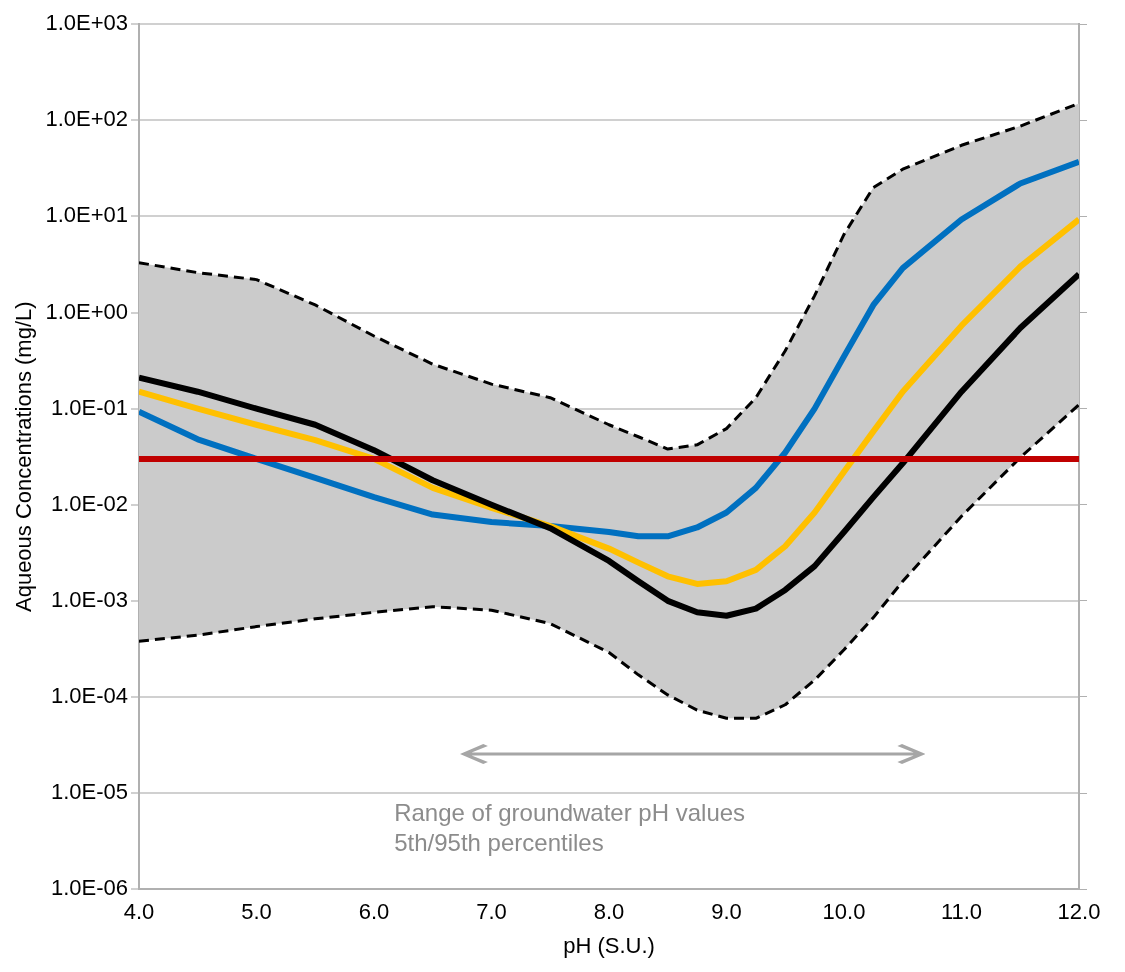 This screenshot has width=1125, height=972. Describe the element at coordinates (256, 912) in the screenshot. I see `x-tick-label: 5.0` at that location.